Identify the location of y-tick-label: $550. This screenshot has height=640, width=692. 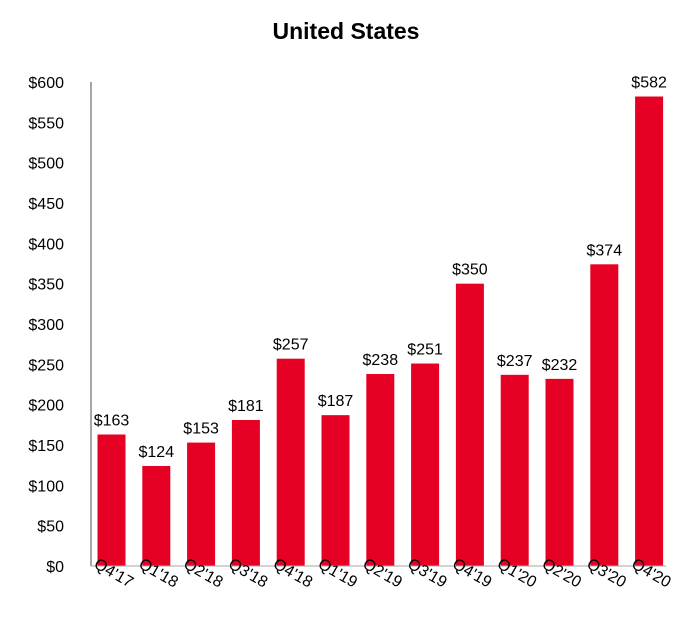
(46, 123).